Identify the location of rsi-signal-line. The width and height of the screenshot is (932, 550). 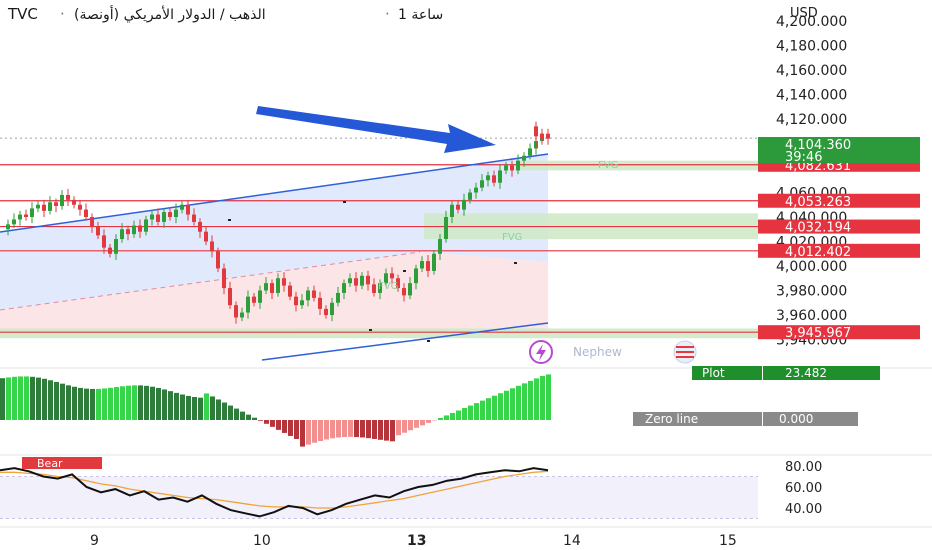
(274, 489).